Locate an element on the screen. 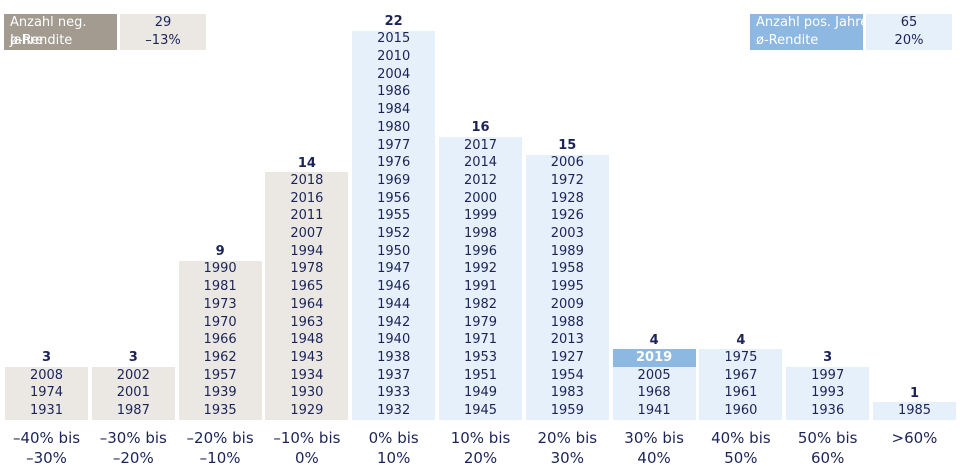  year-label: 2008 is located at coordinates (46, 375).